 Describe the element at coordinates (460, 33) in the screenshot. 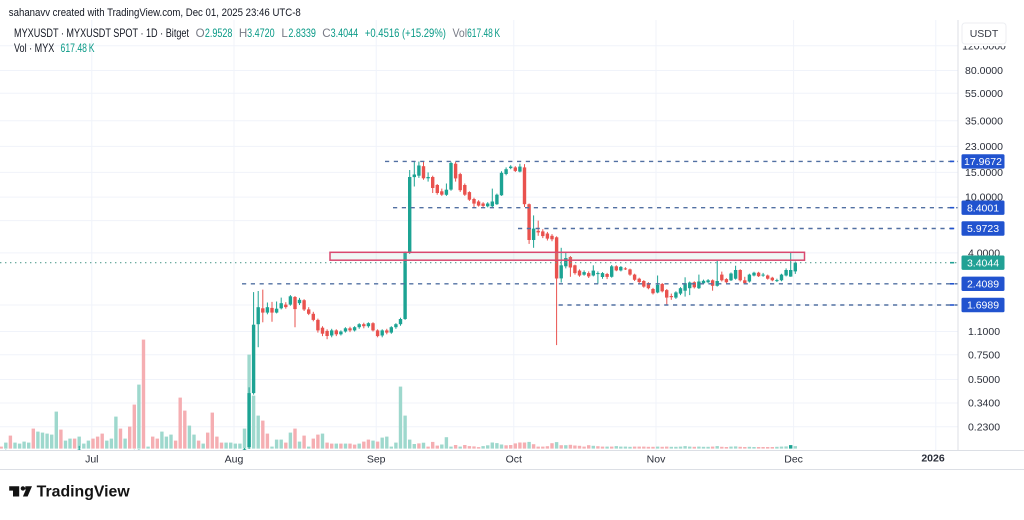

I see `svg-text: Vol` at that location.